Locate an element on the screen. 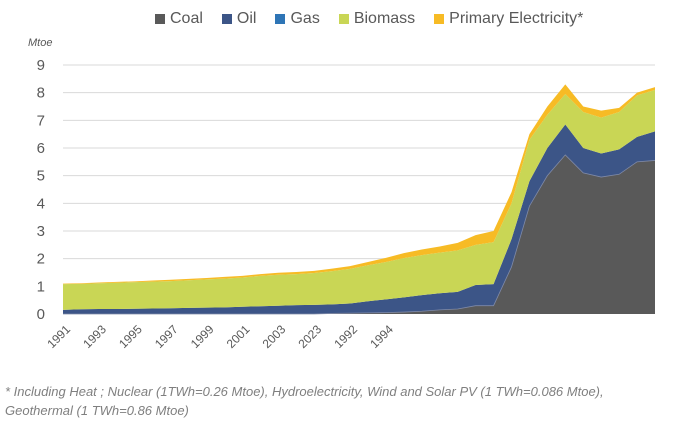 This screenshot has width=681, height=432. x-tick-label: 2023 is located at coordinates (309, 336).